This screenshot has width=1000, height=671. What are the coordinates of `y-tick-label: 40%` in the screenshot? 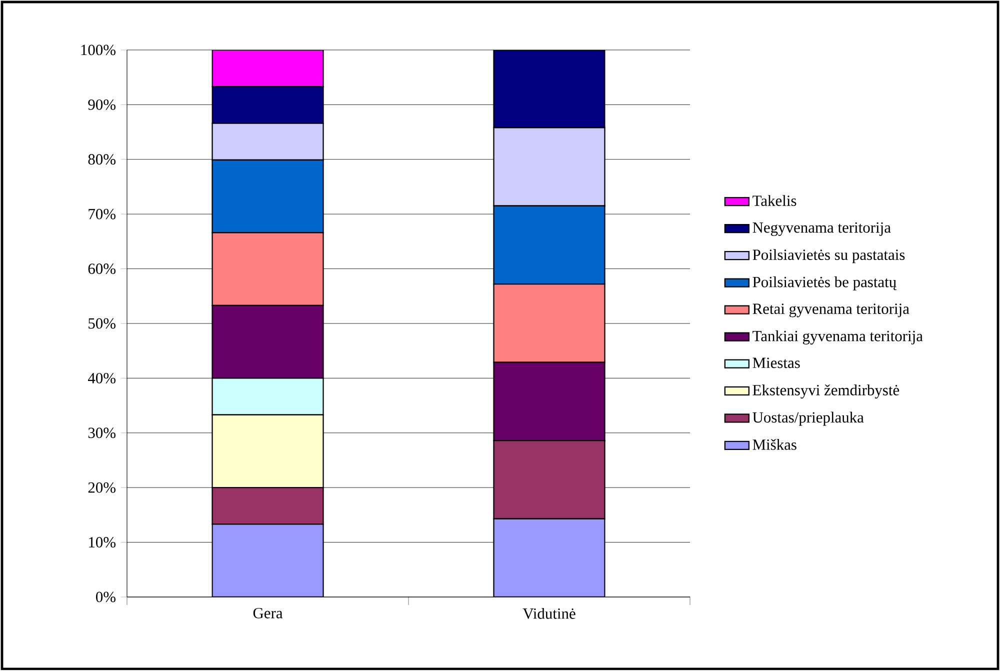 It's located at (102, 378).